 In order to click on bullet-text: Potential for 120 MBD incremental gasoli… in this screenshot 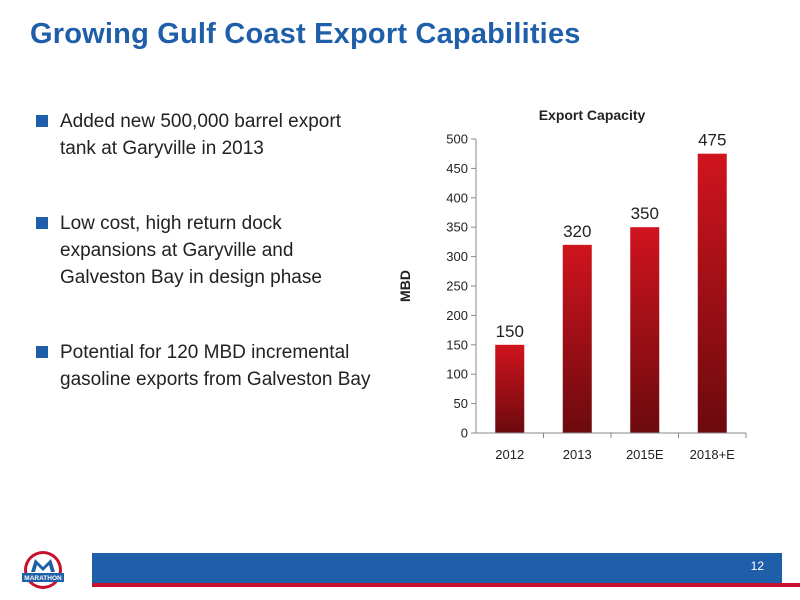, I will do `click(215, 366)`.